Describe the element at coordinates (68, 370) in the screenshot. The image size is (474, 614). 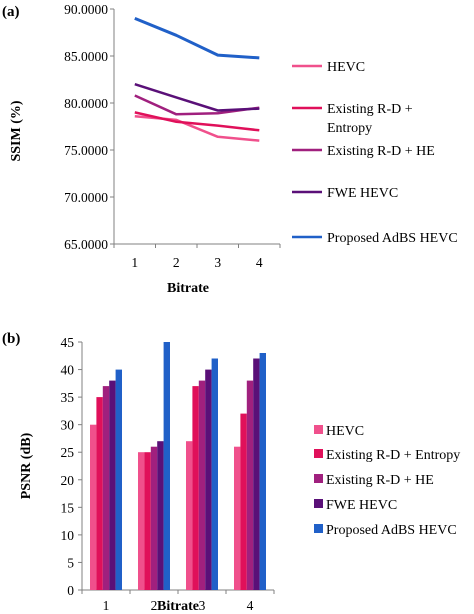
I see `psnr-y-tick-label: 40` at that location.